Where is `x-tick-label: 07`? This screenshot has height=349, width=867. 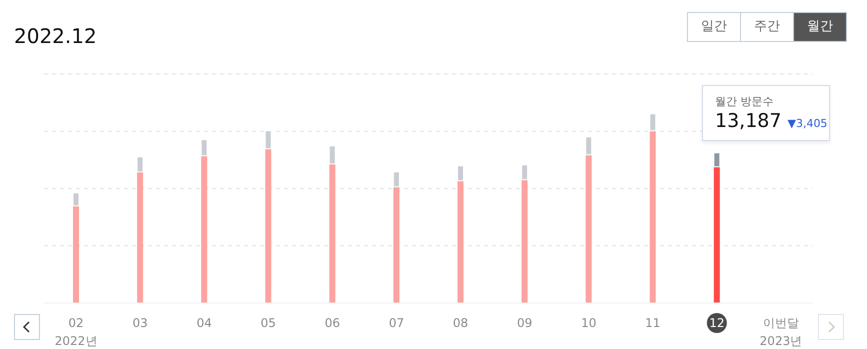
x-tick-label: 07 is located at coordinates (396, 323).